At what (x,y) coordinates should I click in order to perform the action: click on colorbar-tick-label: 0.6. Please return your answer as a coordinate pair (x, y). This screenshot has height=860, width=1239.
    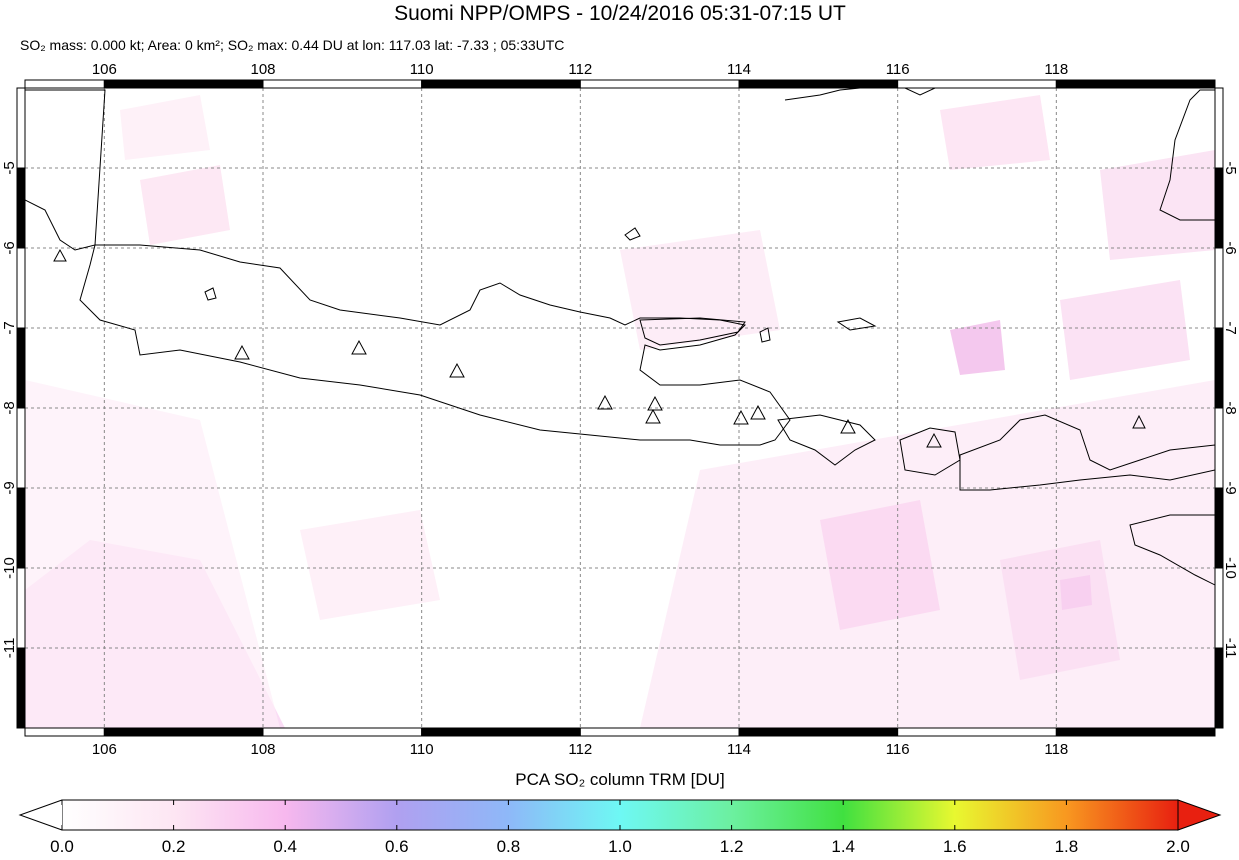
    Looking at the image, I should click on (397, 846).